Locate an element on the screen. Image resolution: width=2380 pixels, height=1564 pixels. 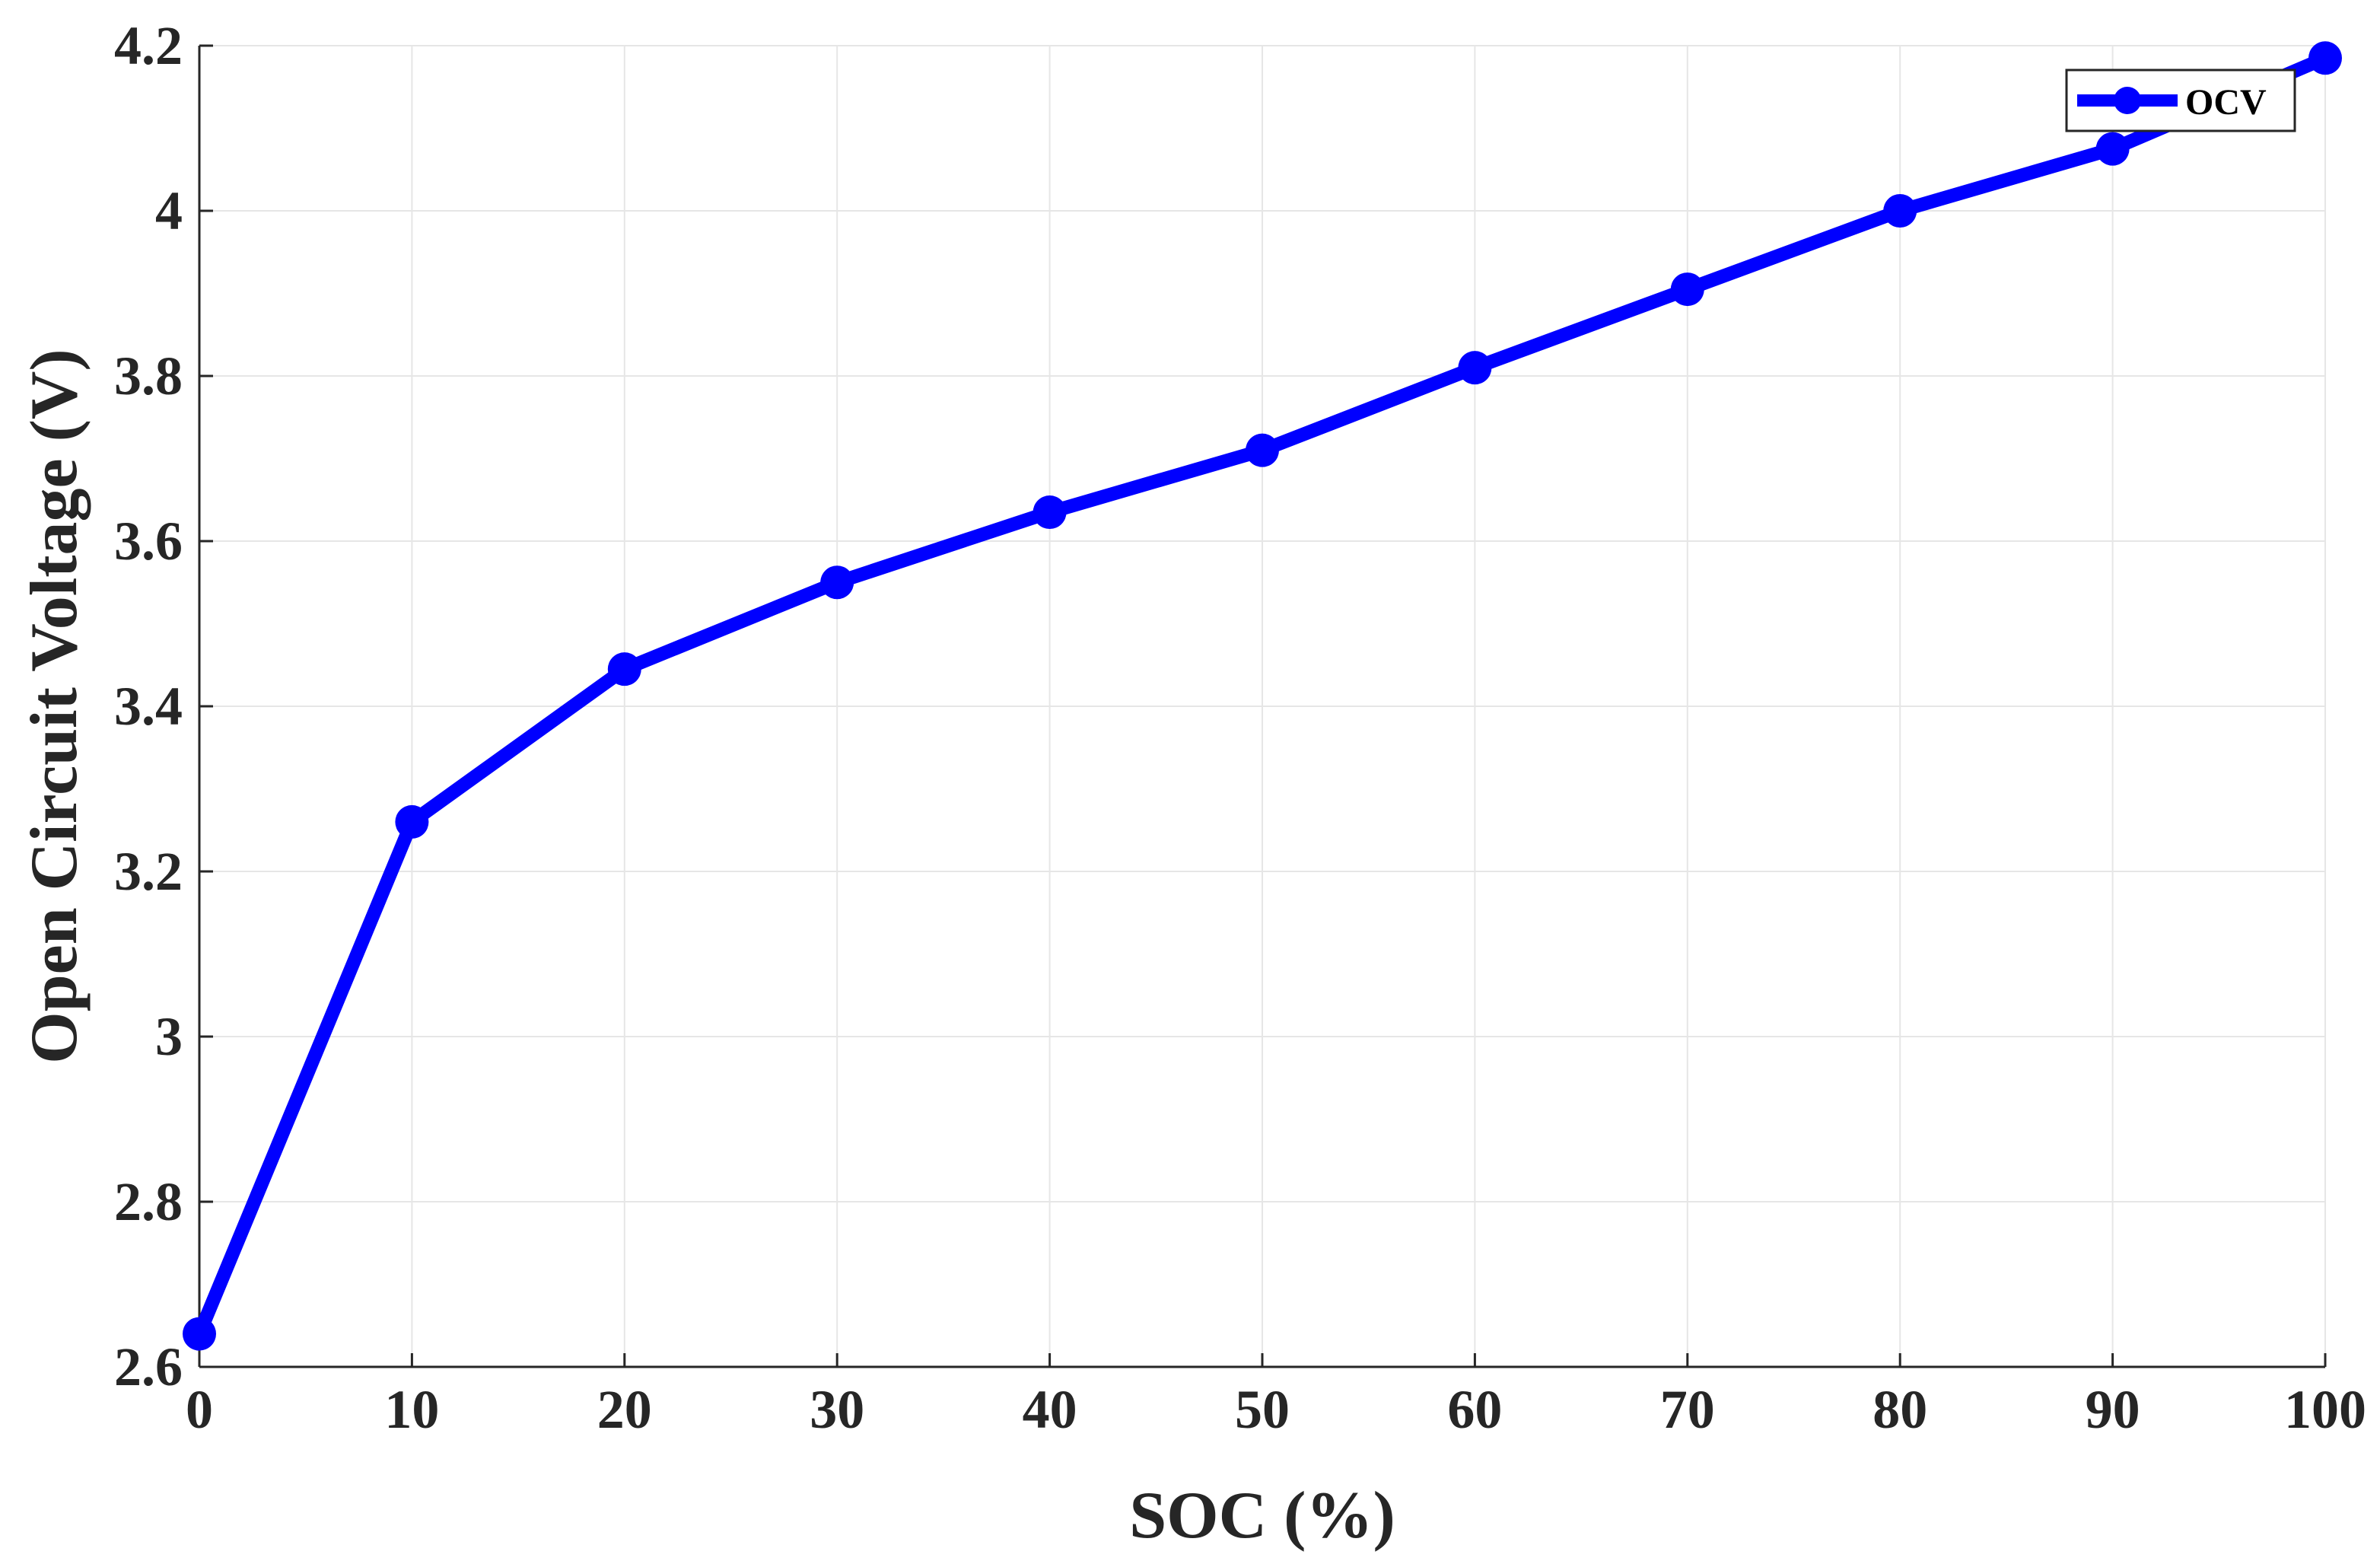
y-tick-label-6: 3.8 is located at coordinates (149, 376).